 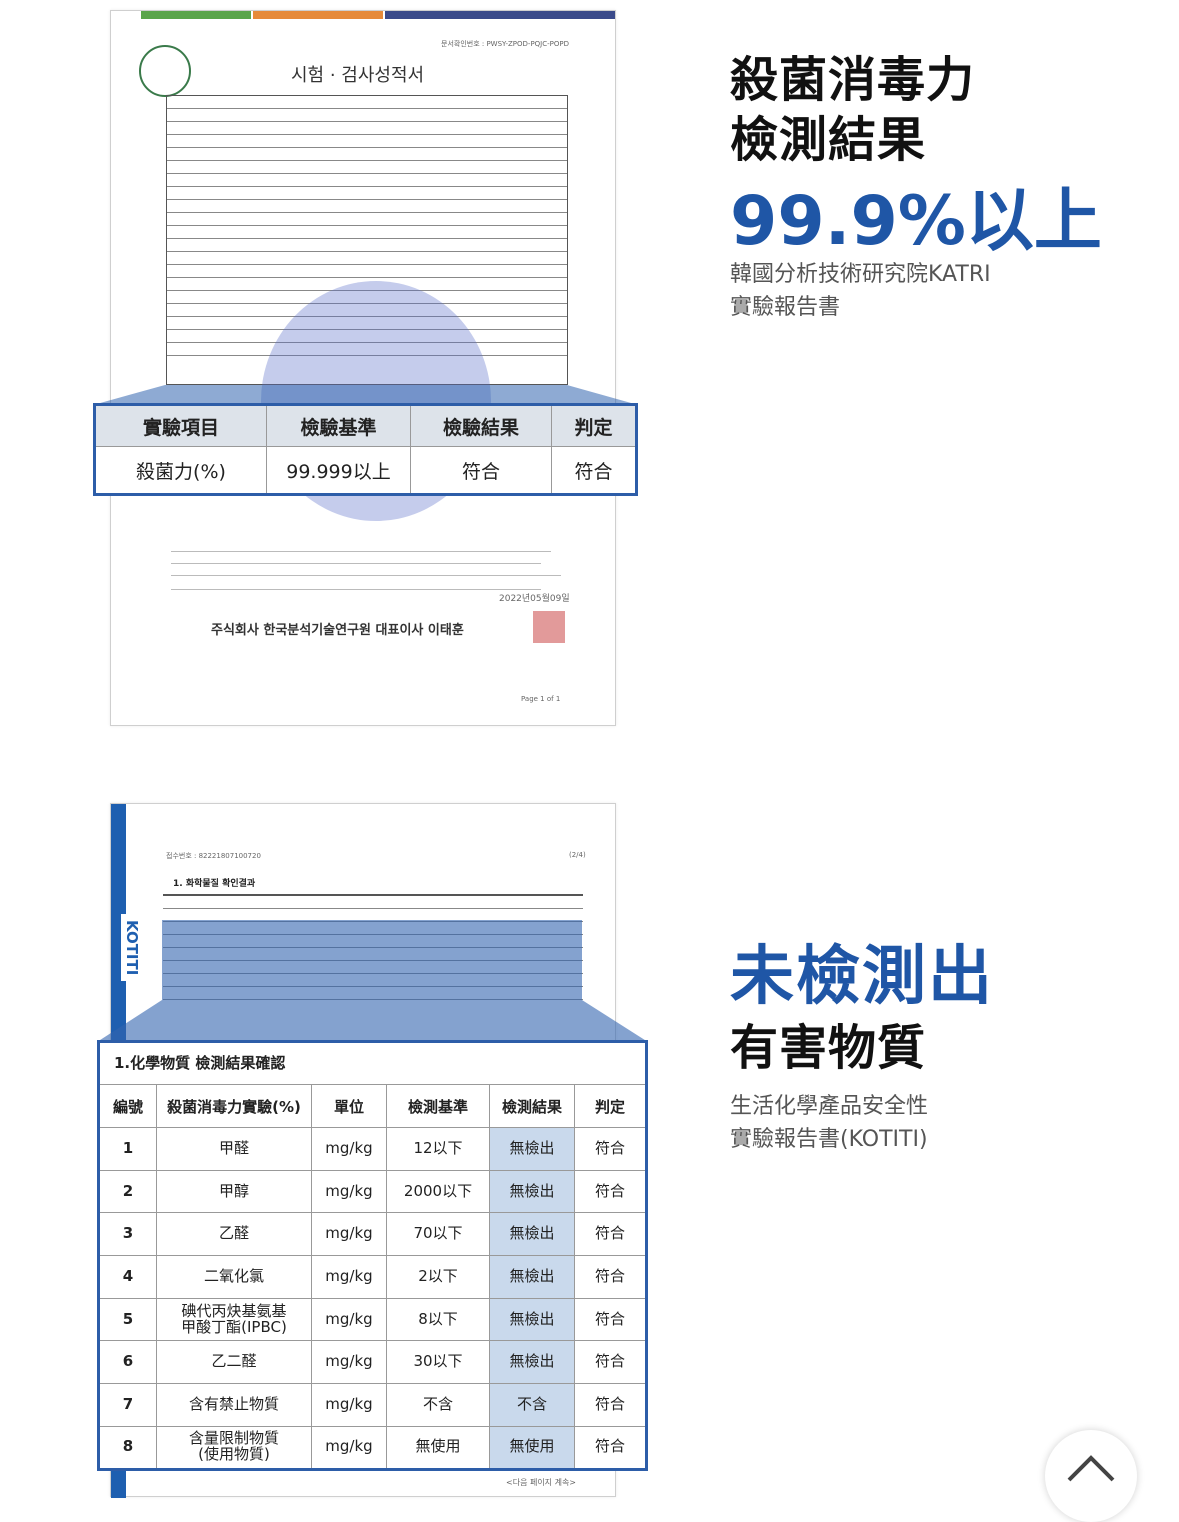 What do you see at coordinates (534, 599) in the screenshot?
I see `doc-date: 2022년05월09일` at bounding box center [534, 599].